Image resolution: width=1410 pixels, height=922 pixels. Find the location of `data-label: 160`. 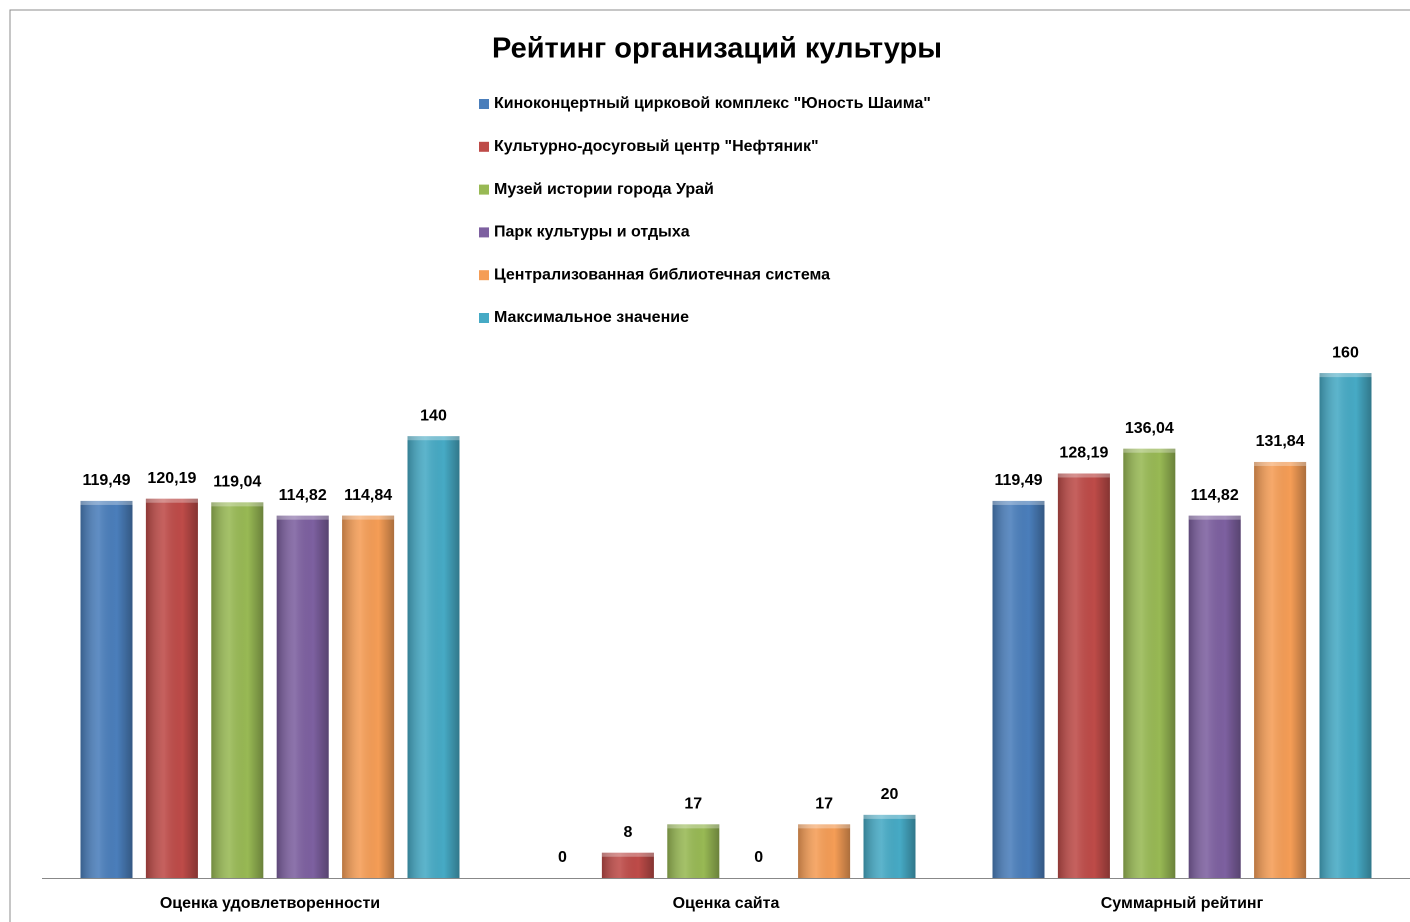

data-label: 160 is located at coordinates (1345, 352).